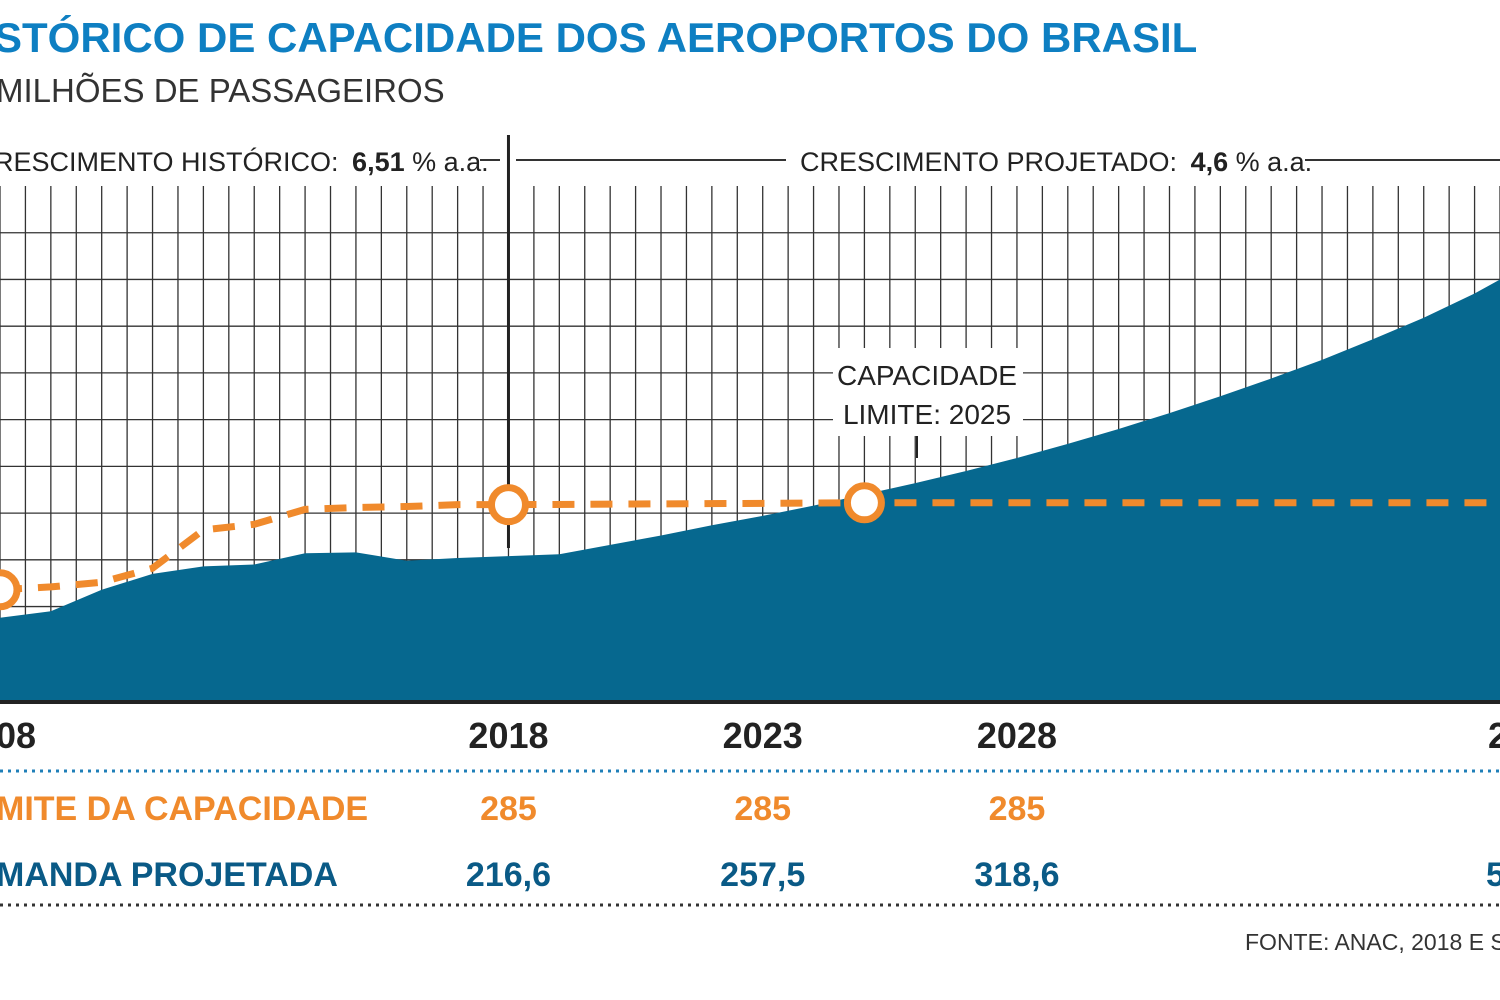 This screenshot has height=1000, width=1500. I want to click on x-tick-label: 2023, so click(763, 735).